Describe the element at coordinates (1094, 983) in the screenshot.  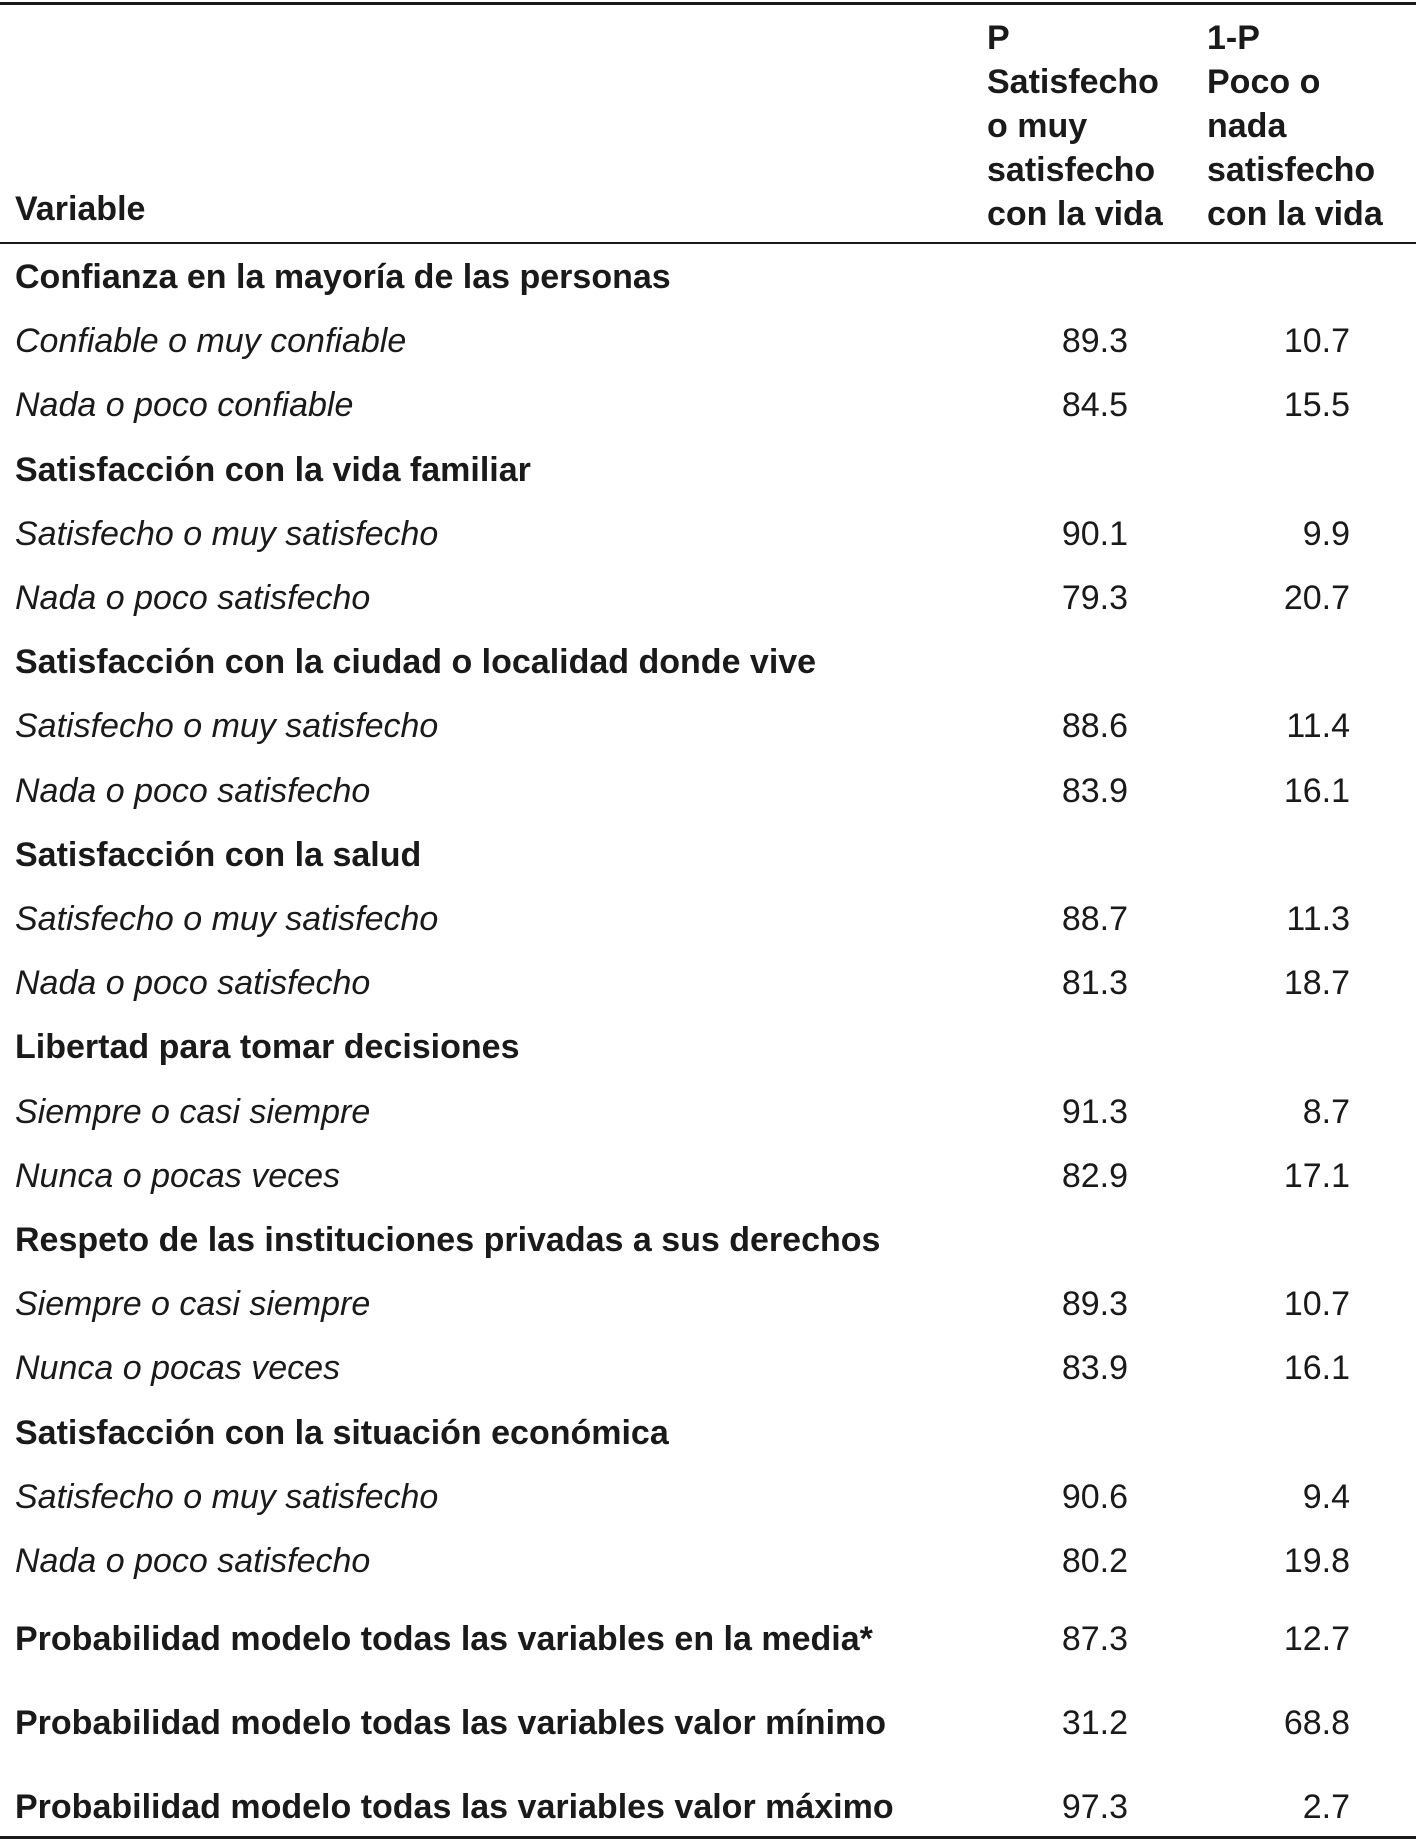
I see `p-value: 81.3` at that location.